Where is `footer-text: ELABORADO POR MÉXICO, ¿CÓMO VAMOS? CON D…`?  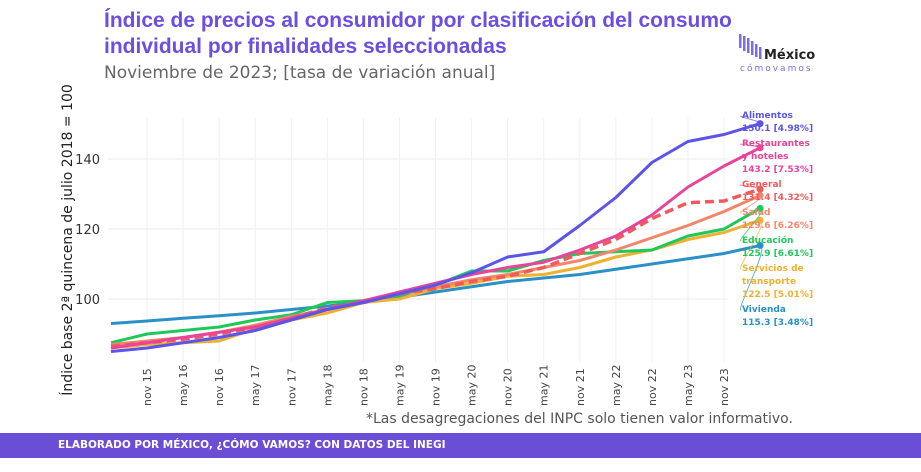 footer-text: ELABORADO POR MÉXICO, ¿CÓMO VAMOS? CON D… is located at coordinates (252, 445).